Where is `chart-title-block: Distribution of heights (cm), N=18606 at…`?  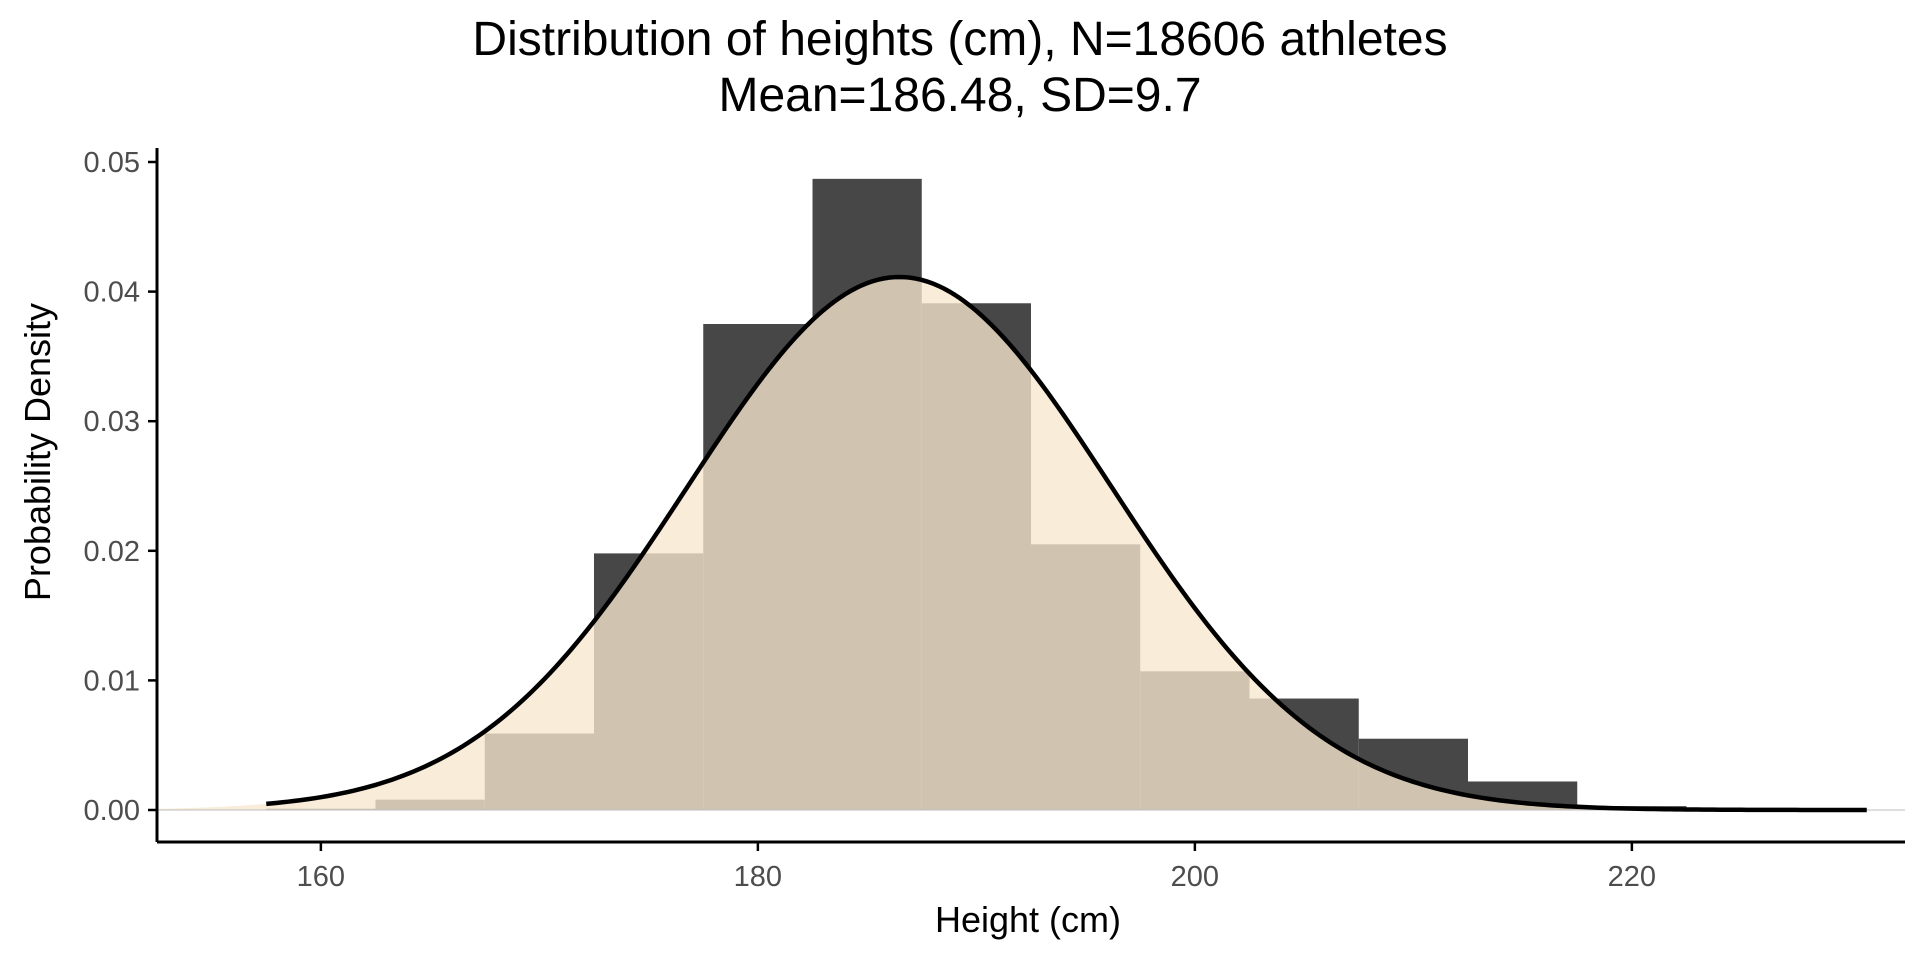
chart-title-block: Distribution of heights (cm), N=18606 at… is located at coordinates (960, 68).